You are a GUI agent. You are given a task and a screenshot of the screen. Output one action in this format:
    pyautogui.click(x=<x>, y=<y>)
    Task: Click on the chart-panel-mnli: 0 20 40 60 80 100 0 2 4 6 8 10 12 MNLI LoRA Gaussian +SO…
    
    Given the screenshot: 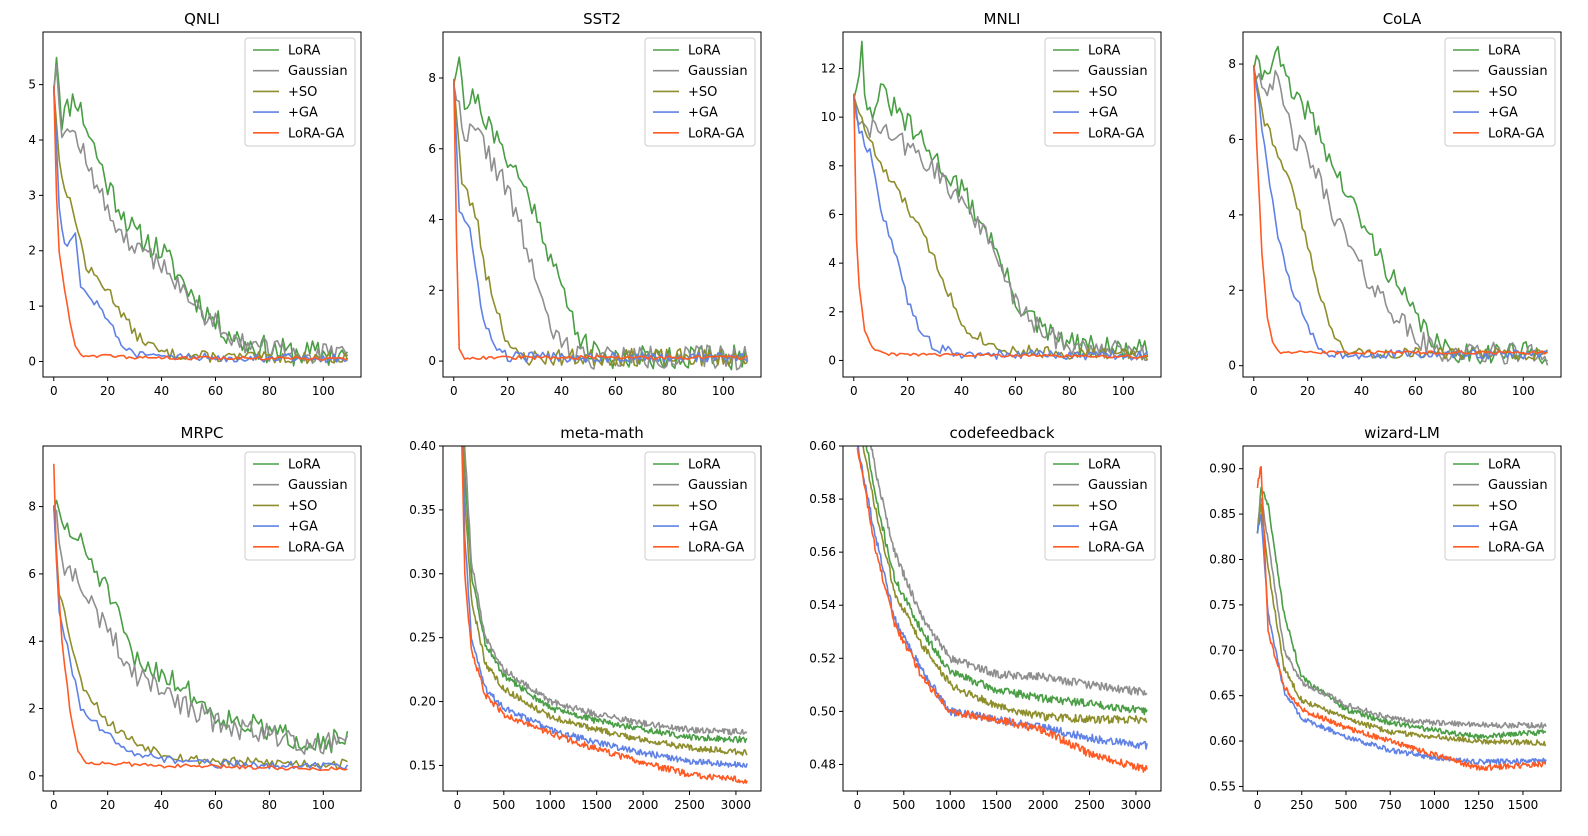 What is the action you would take?
    pyautogui.click(x=991, y=204)
    